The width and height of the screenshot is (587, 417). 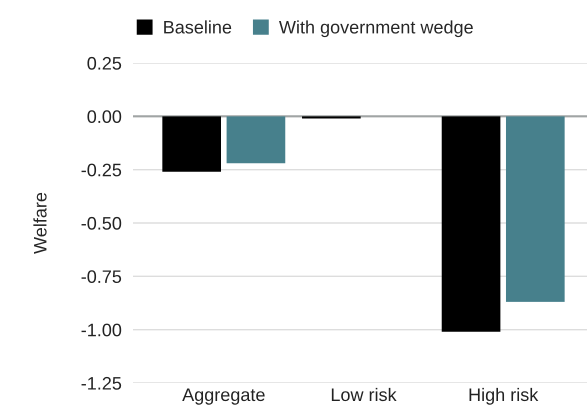 I want to click on y-tick-label: -0.25, so click(x=102, y=170).